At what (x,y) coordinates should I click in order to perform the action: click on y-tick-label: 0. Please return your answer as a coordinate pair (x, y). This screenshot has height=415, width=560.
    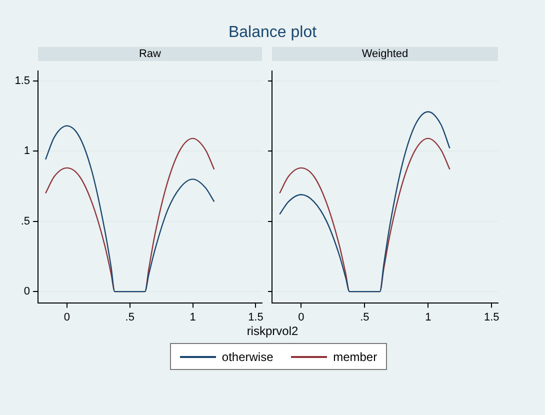
    Looking at the image, I should click on (27, 292).